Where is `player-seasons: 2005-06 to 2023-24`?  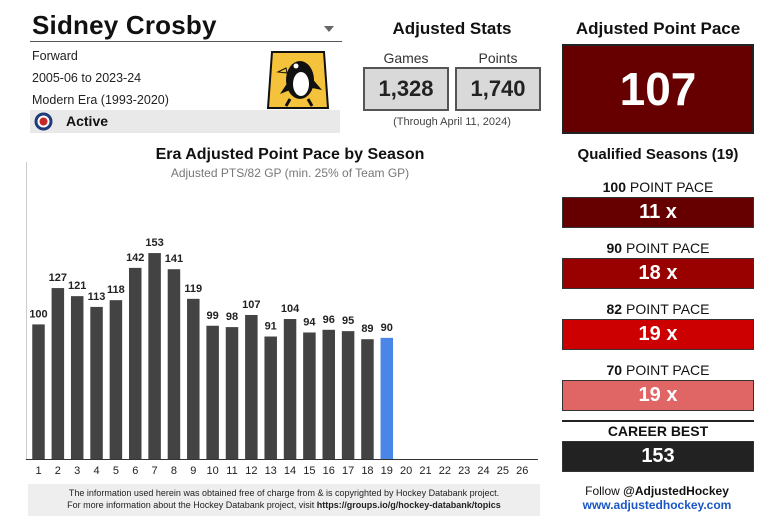
player-seasons: 2005-06 to 2023-24 is located at coordinates (87, 78).